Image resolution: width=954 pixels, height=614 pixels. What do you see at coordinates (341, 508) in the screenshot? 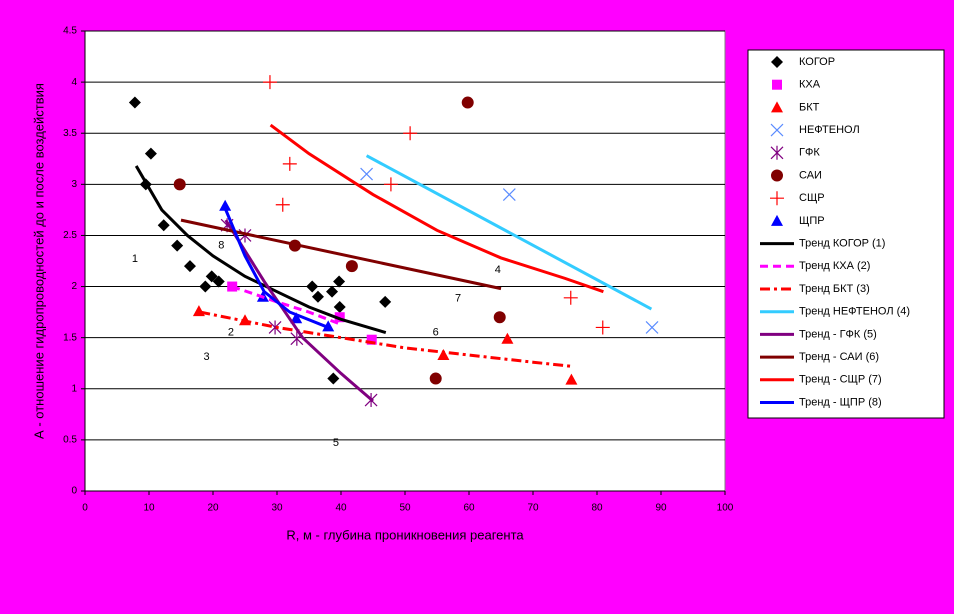
I see `x-tick-label: 40` at bounding box center [341, 508].